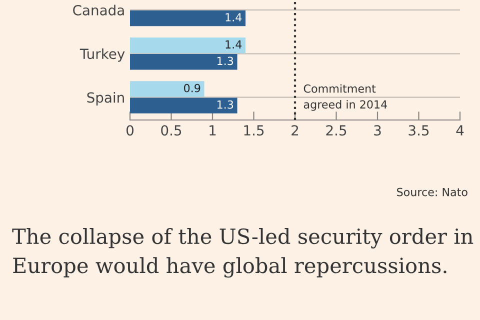  I want to click on y-tick-label: Canada, so click(98, 10).